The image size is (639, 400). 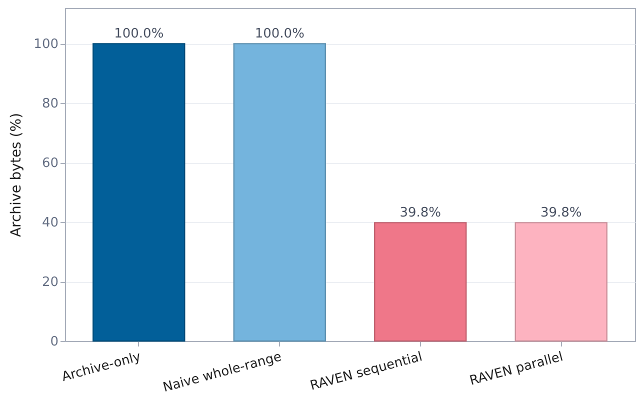 I want to click on y-tick-label: 20, so click(x=50, y=282).